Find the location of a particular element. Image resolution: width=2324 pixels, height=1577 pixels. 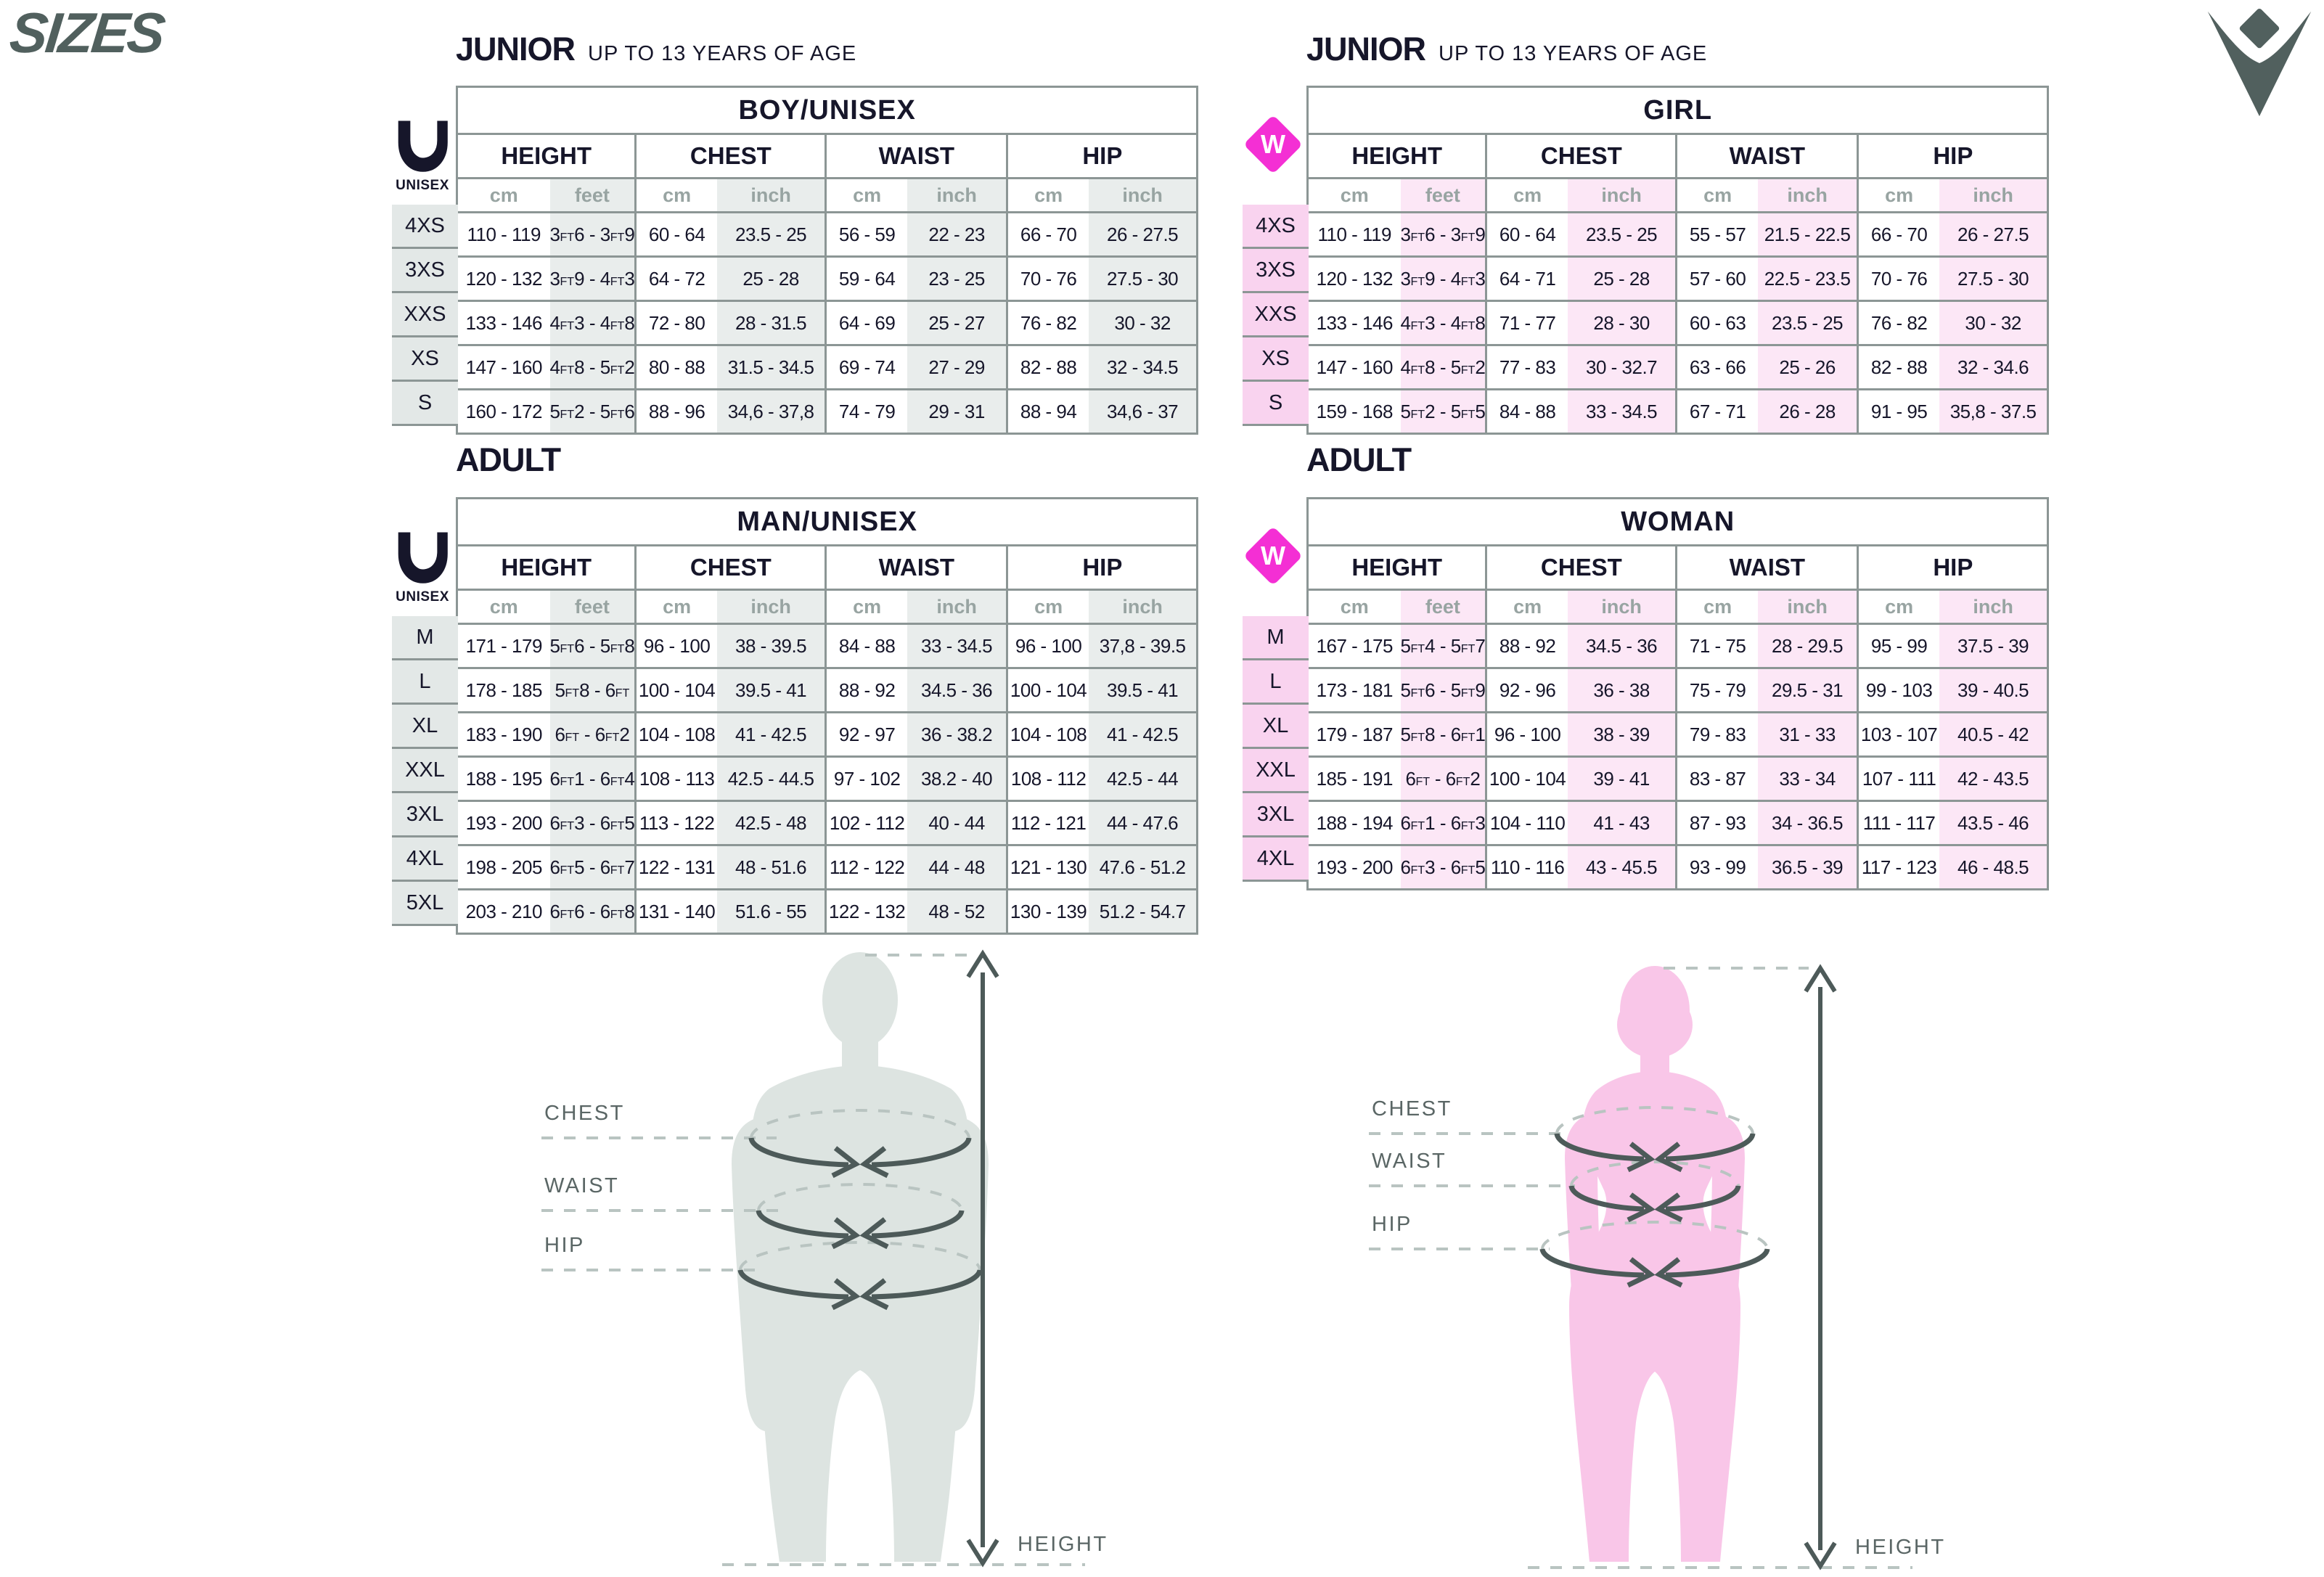

man-chest-label: CHEST is located at coordinates (584, 1113).